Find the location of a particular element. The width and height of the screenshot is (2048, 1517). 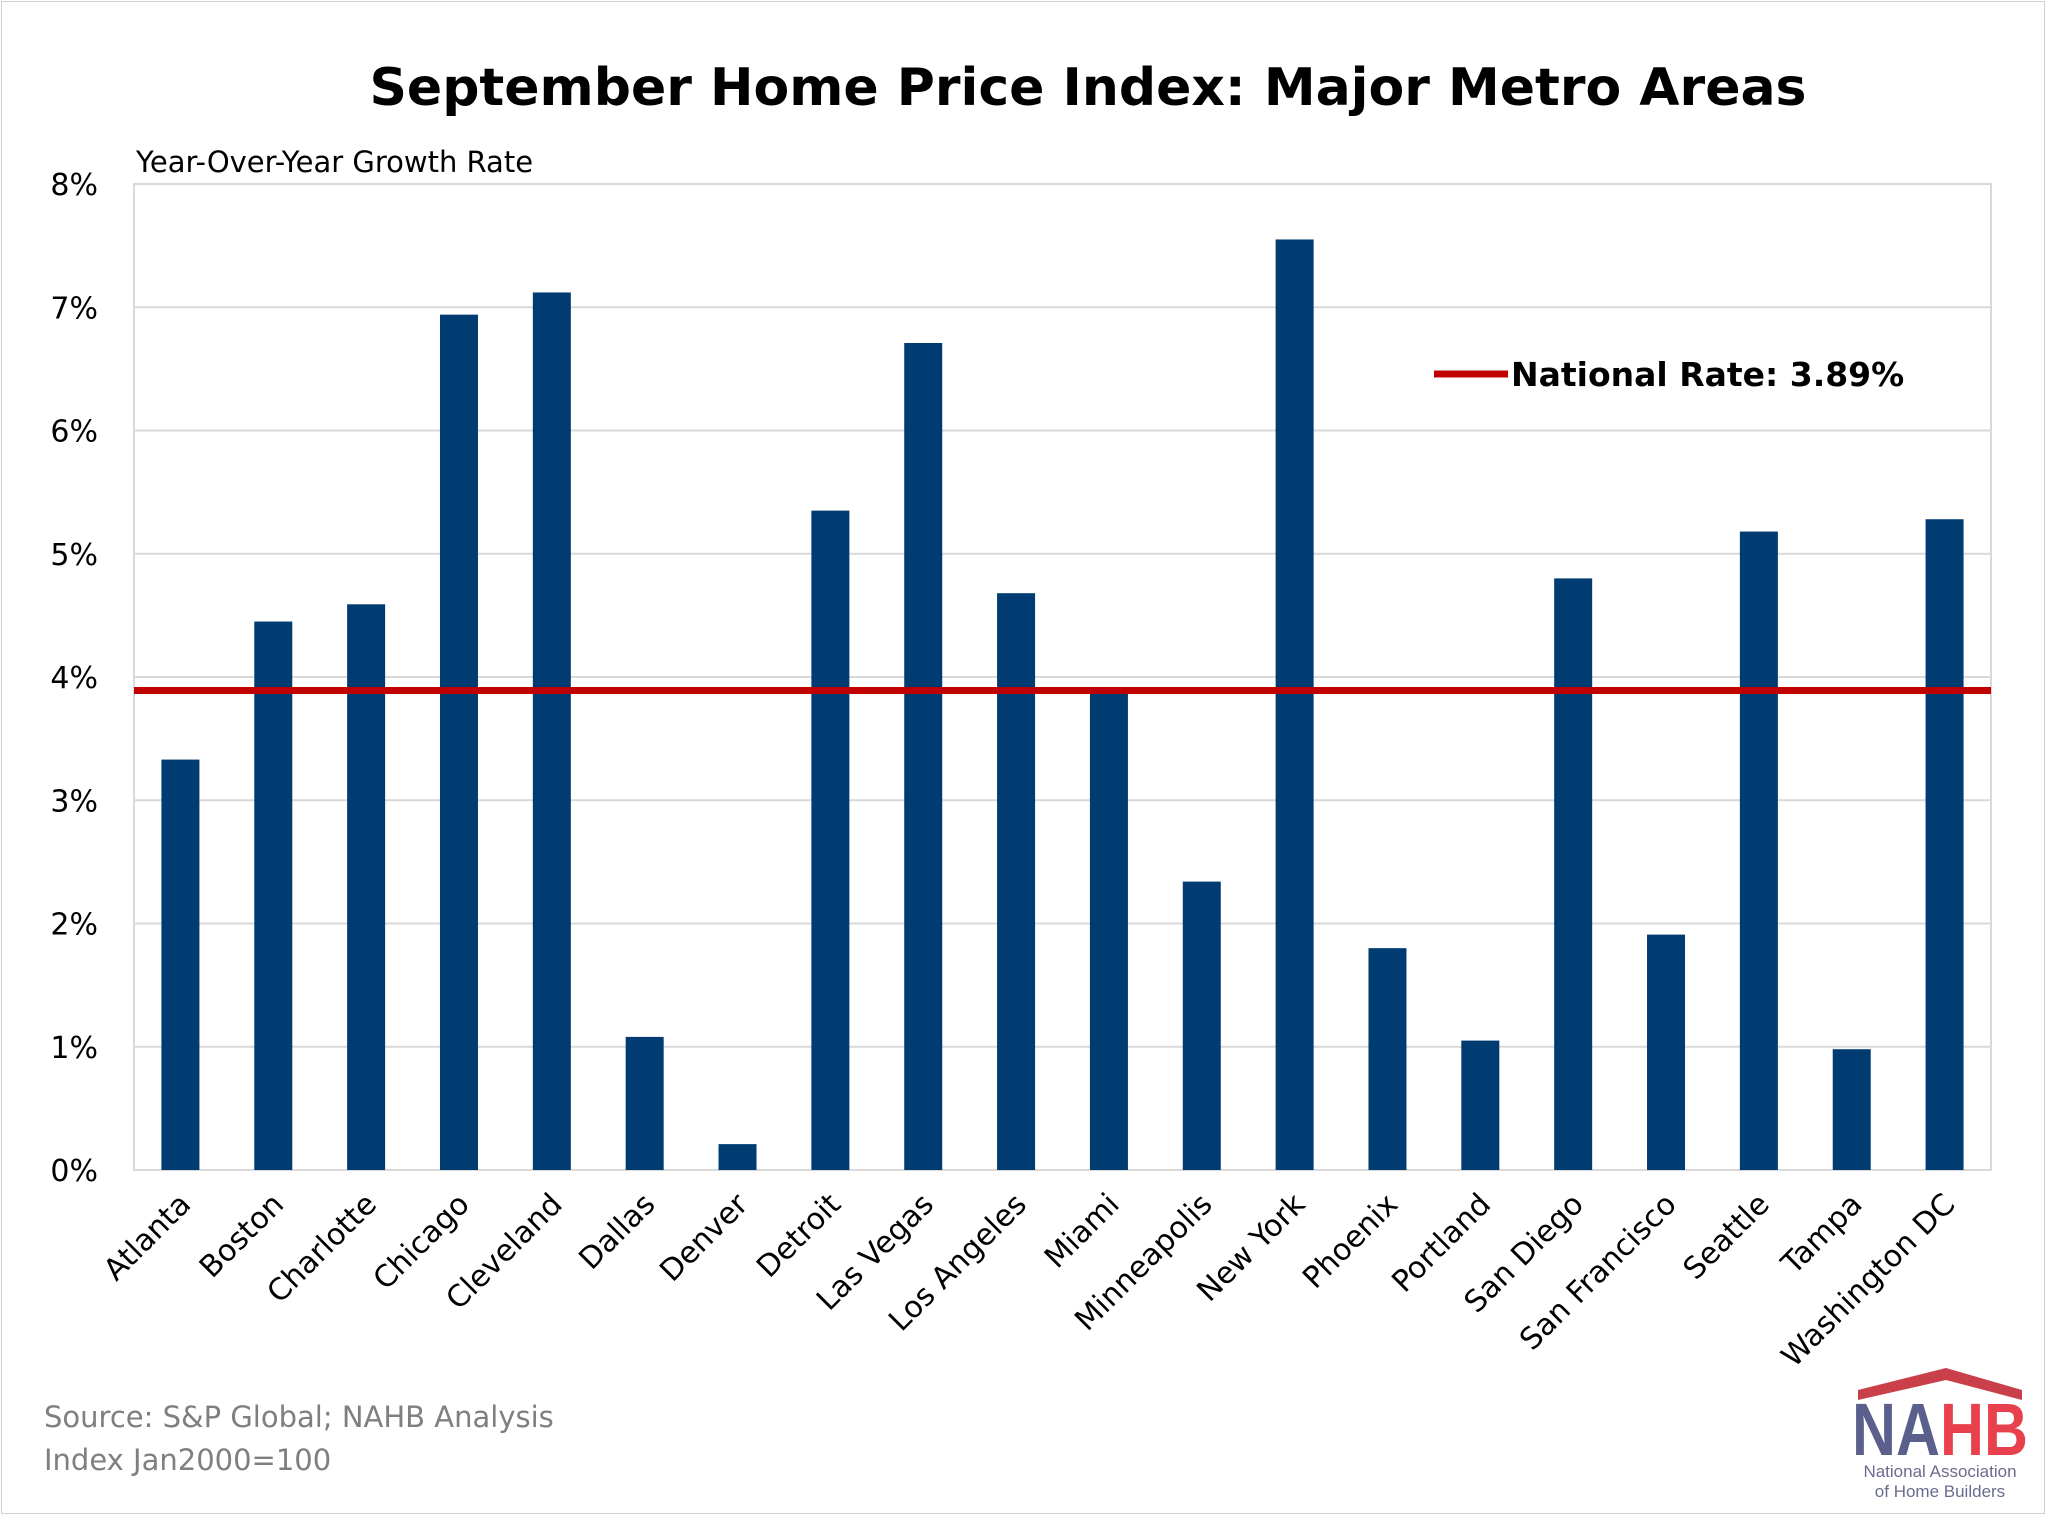

y-tick-label: 1% is located at coordinates (74, 1048).